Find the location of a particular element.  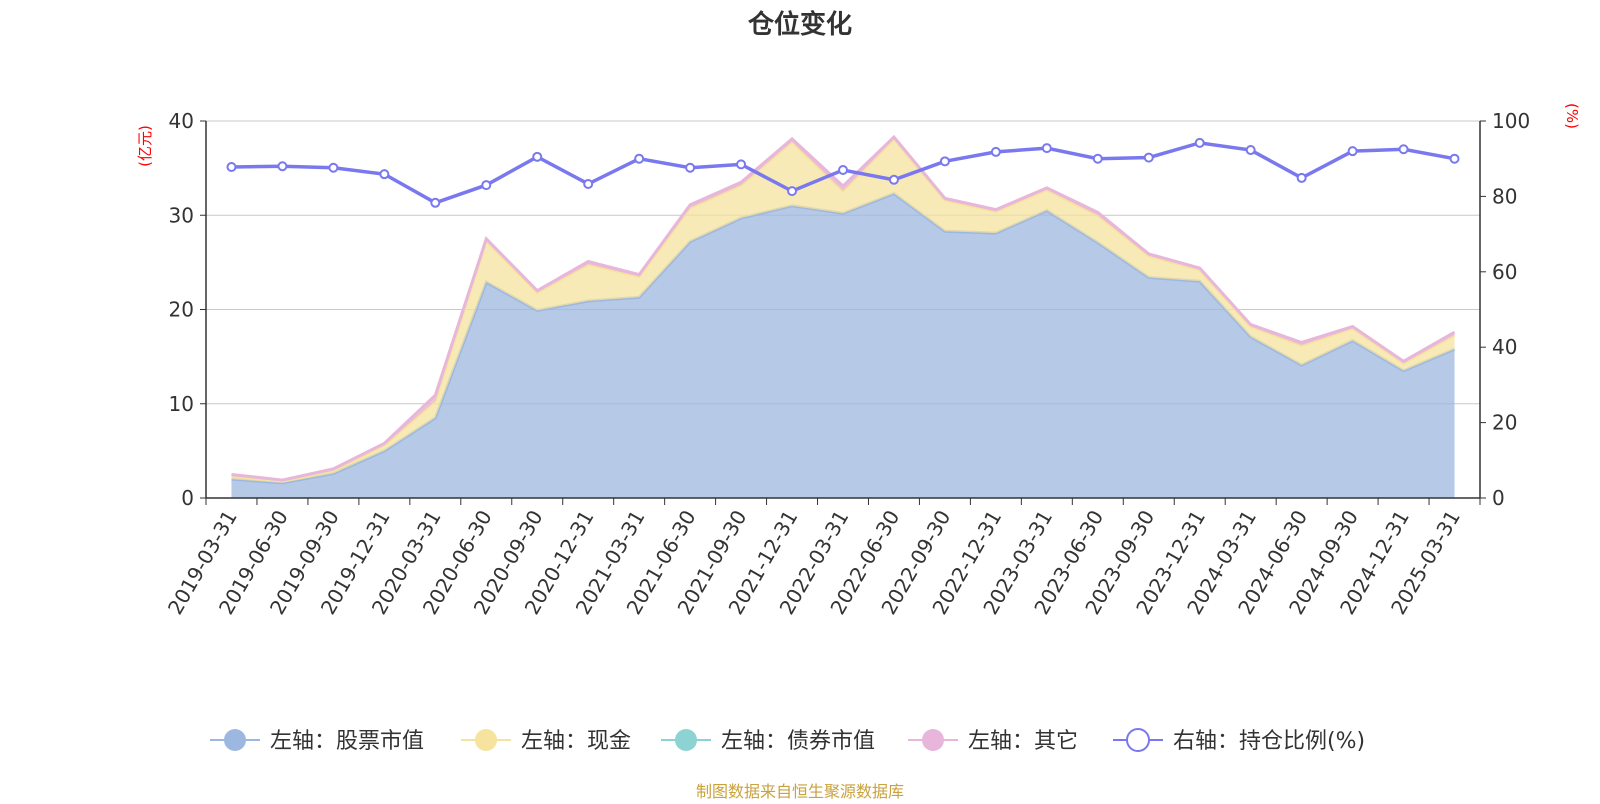

footer-credit: 制图数据来自恒生聚源数据库 is located at coordinates (799, 791).